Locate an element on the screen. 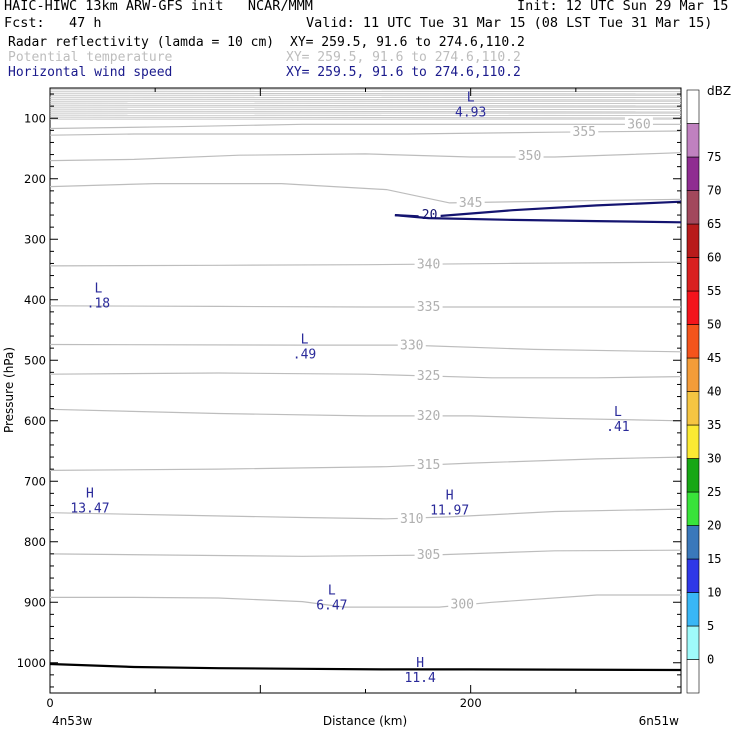  forecast-hour: Fcst: 47 h is located at coordinates (53, 23).